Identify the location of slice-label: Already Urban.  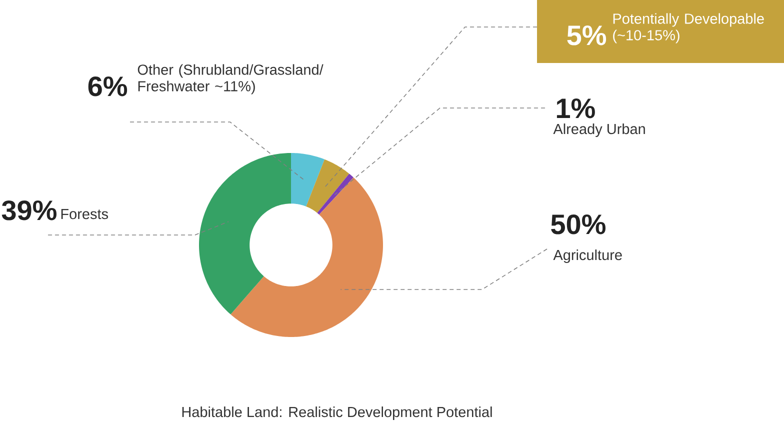
(599, 130).